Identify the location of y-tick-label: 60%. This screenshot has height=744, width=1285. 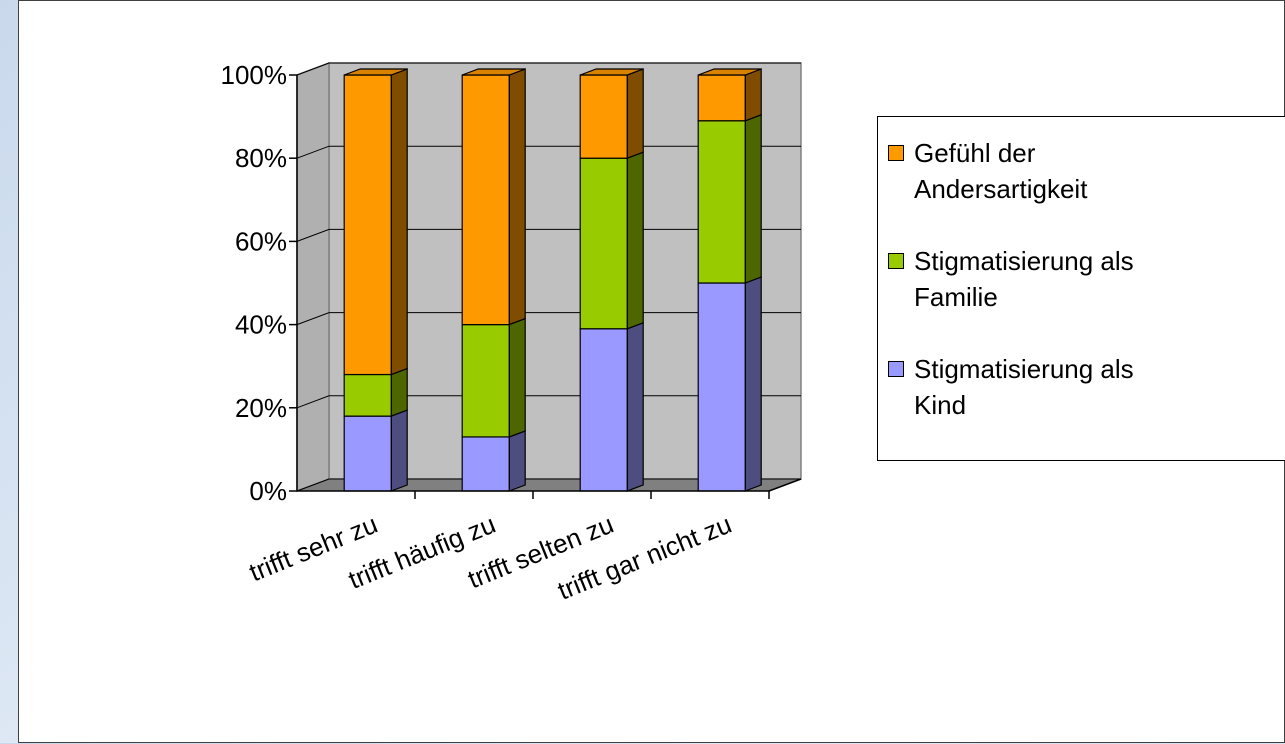
(261, 241).